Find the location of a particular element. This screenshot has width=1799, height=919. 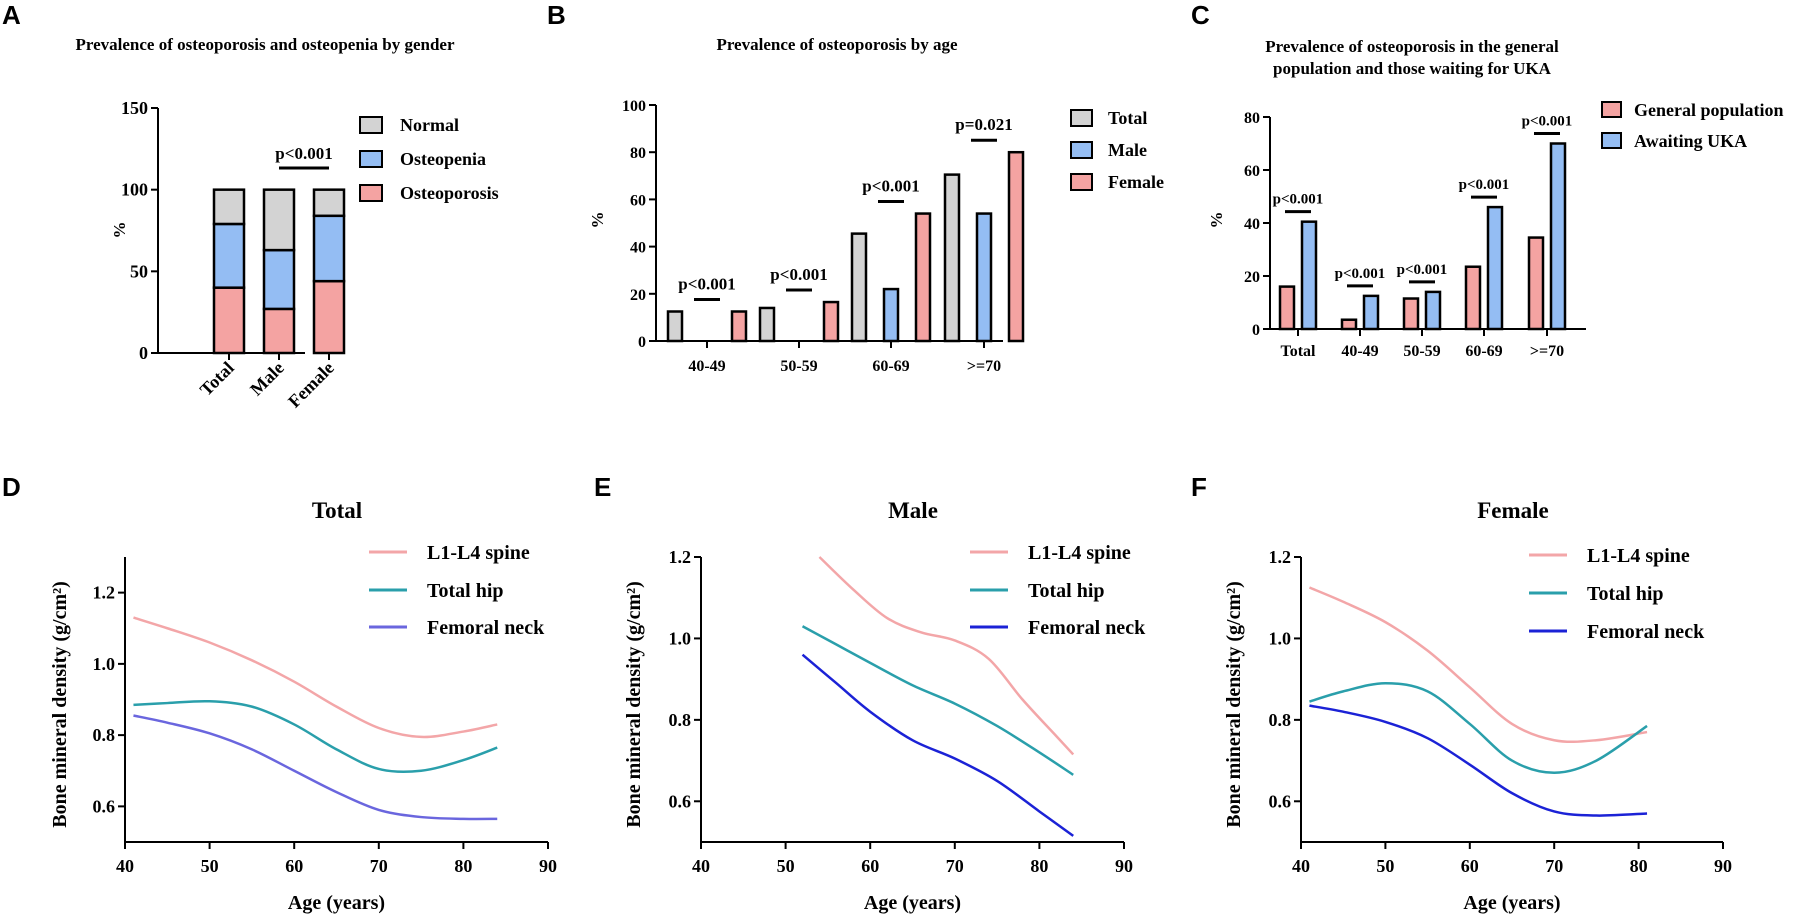

legend-swatch-osteoporosis is located at coordinates (371, 193).